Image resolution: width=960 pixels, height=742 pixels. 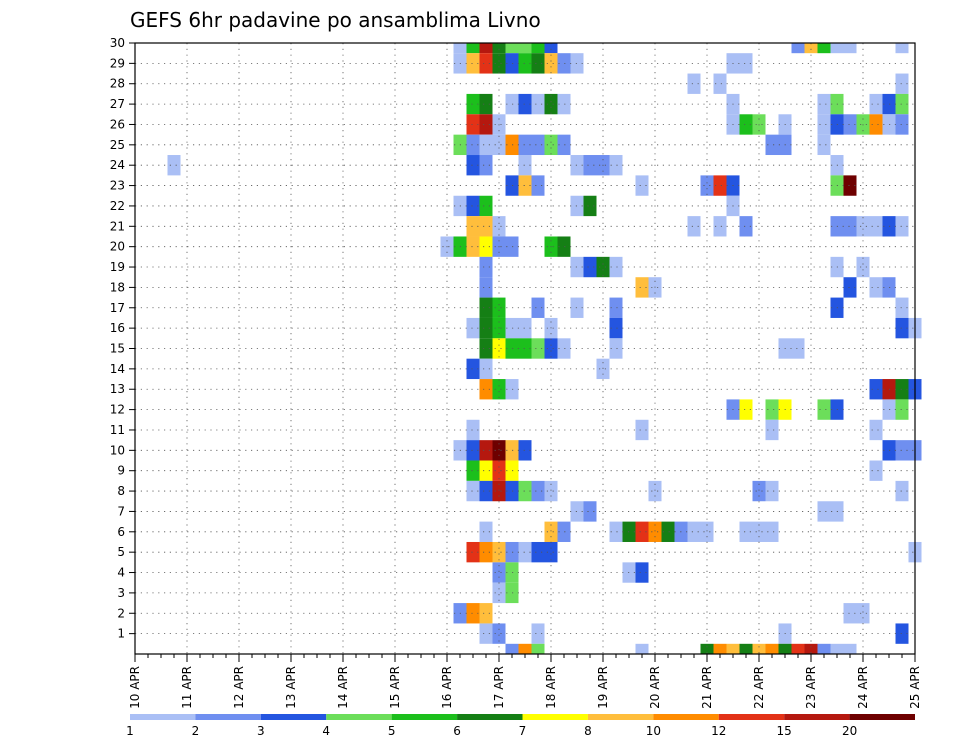 What do you see at coordinates (117, 247) in the screenshot?
I see `y-tick-label: 20` at bounding box center [117, 247].